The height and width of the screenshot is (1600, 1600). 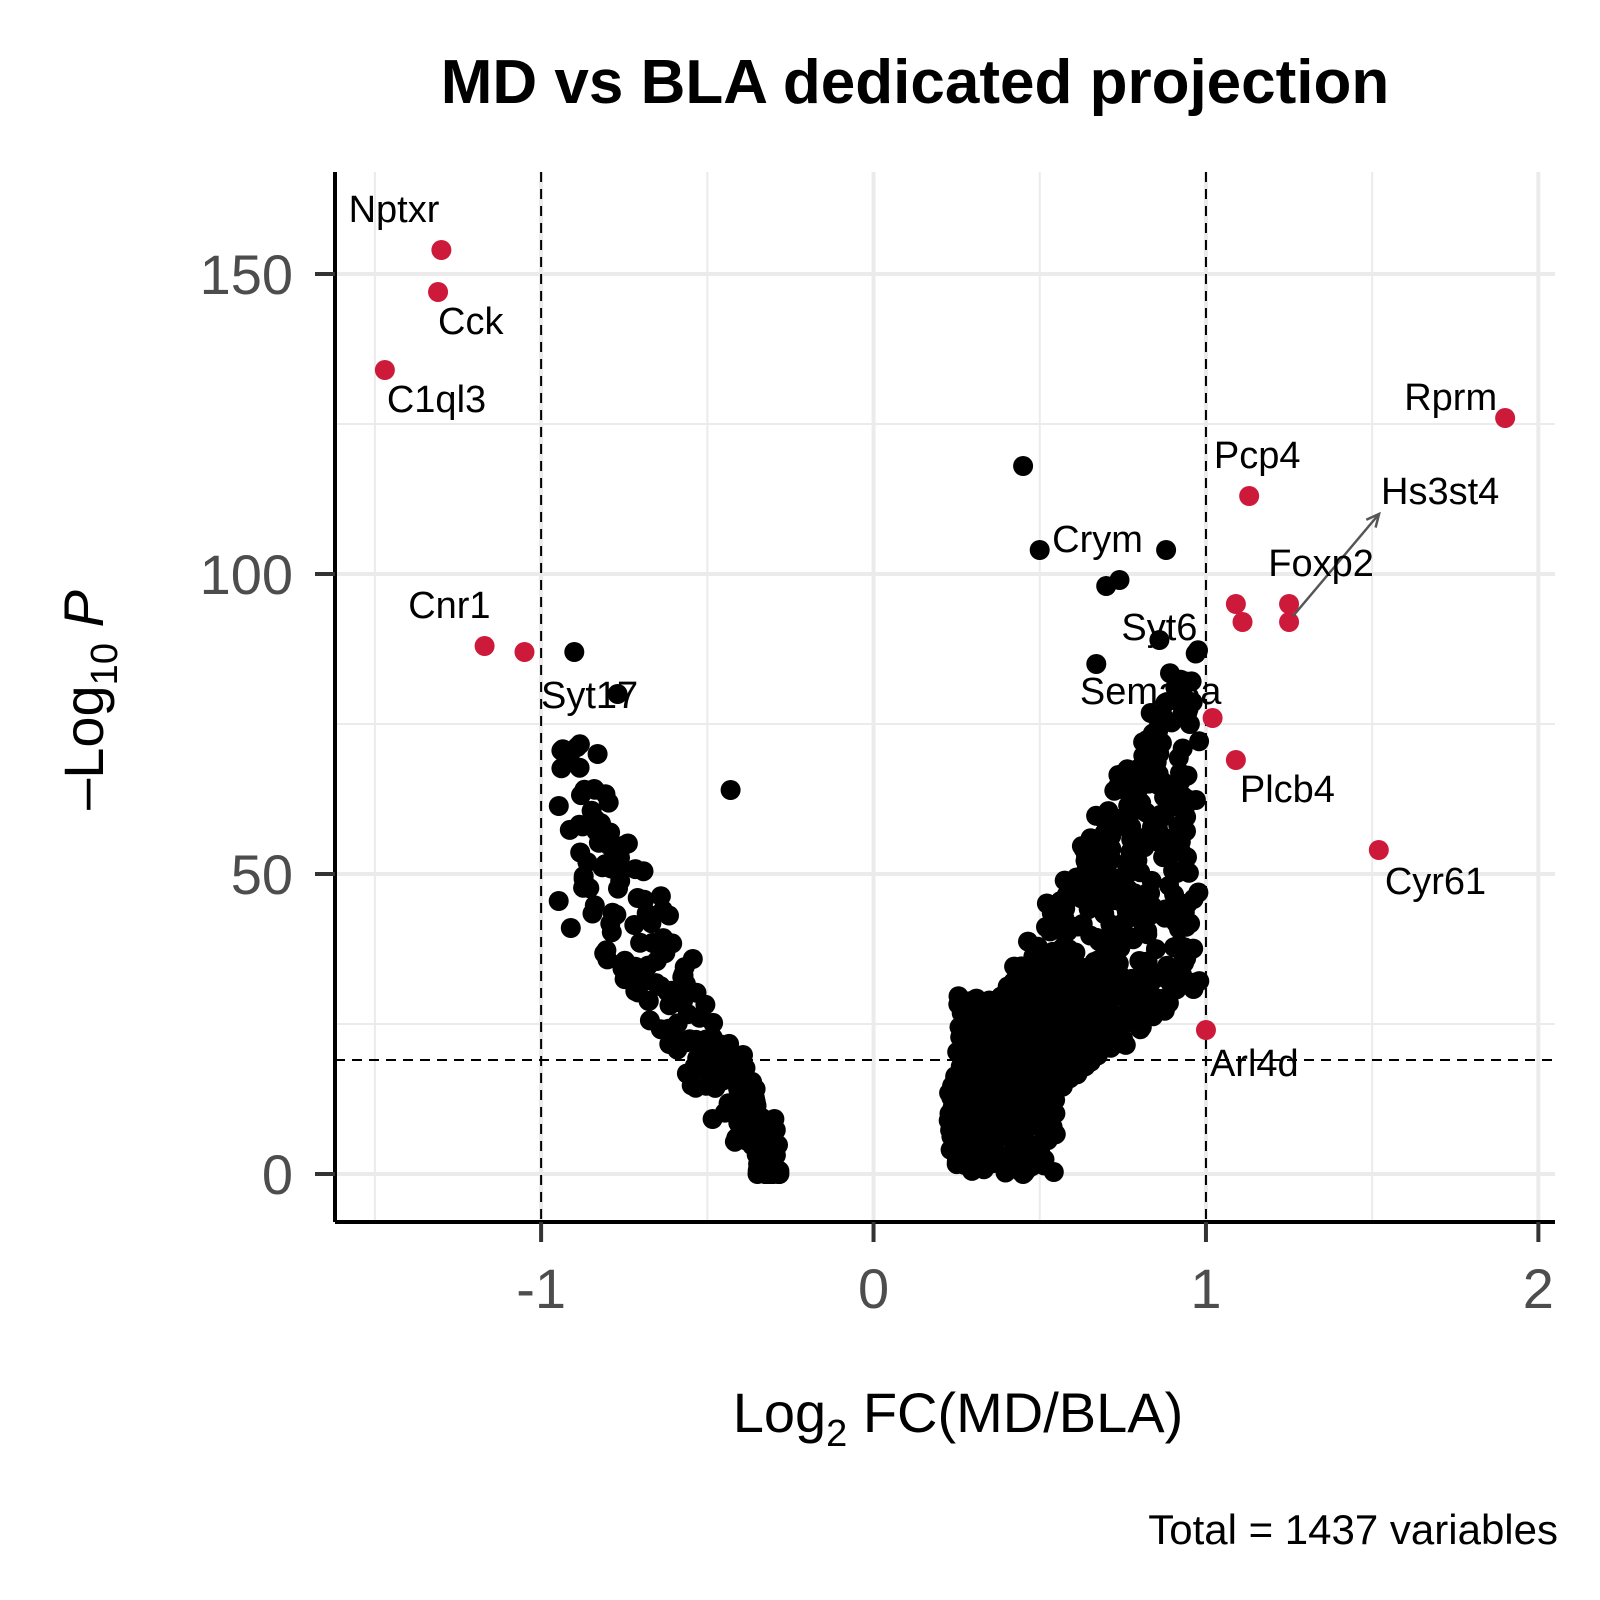 What do you see at coordinates (1538, 1288) in the screenshot?
I see `x-tick-label: 2` at bounding box center [1538, 1288].